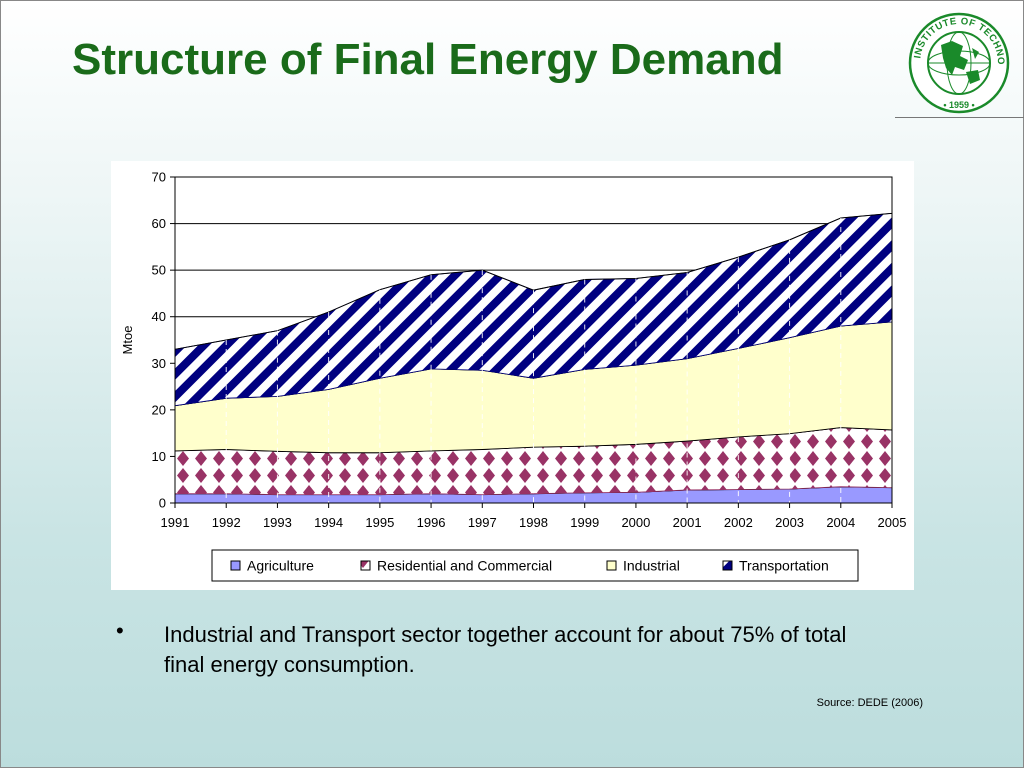 The height and width of the screenshot is (768, 1024). What do you see at coordinates (159, 270) in the screenshot?
I see `y-tick-label: 50` at bounding box center [159, 270].